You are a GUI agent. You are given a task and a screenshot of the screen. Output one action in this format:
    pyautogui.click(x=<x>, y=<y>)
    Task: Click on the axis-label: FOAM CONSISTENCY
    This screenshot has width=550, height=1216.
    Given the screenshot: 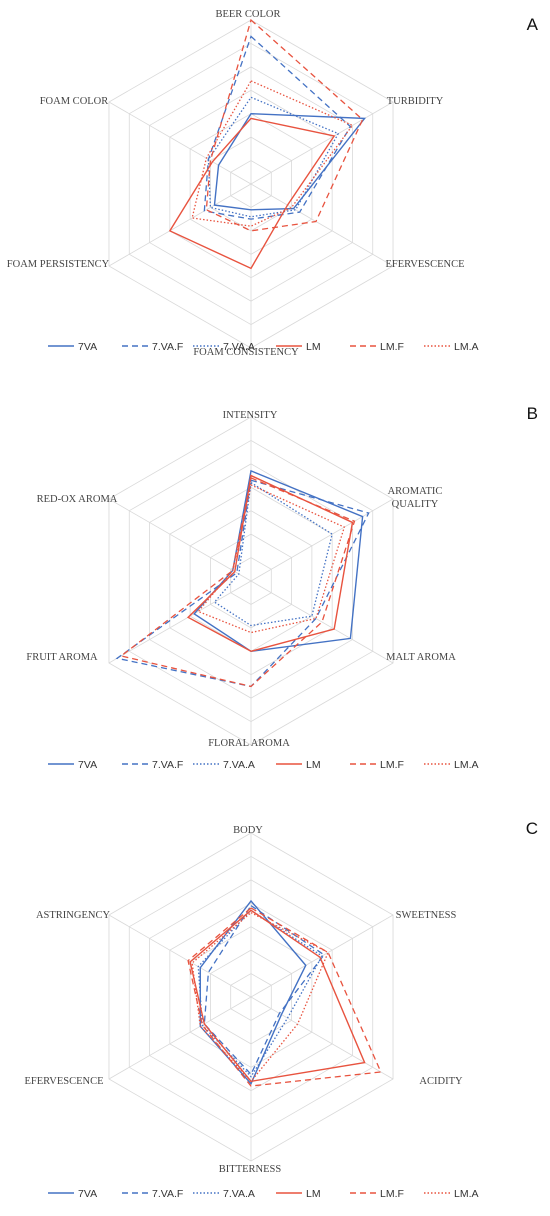 What is the action you would take?
    pyautogui.click(x=246, y=352)
    